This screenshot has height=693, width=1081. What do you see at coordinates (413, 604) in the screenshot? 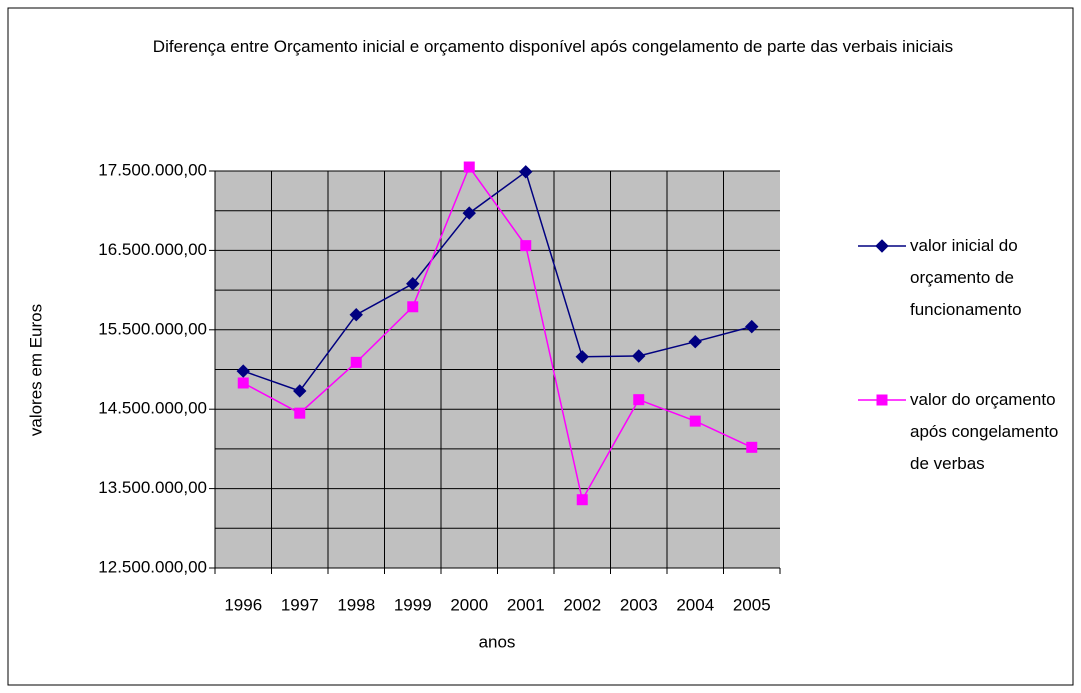
I see `x-tick-label: 1999` at bounding box center [413, 604].